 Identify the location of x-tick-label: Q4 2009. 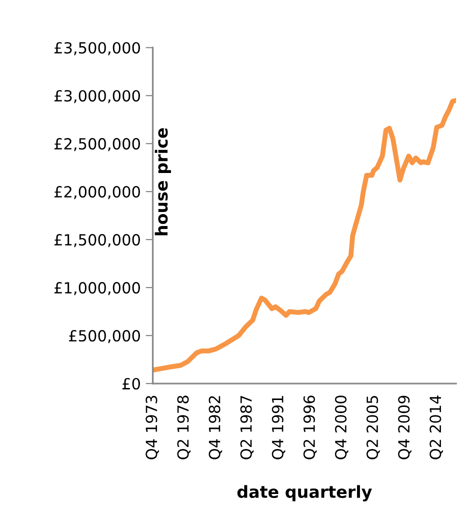
(405, 428).